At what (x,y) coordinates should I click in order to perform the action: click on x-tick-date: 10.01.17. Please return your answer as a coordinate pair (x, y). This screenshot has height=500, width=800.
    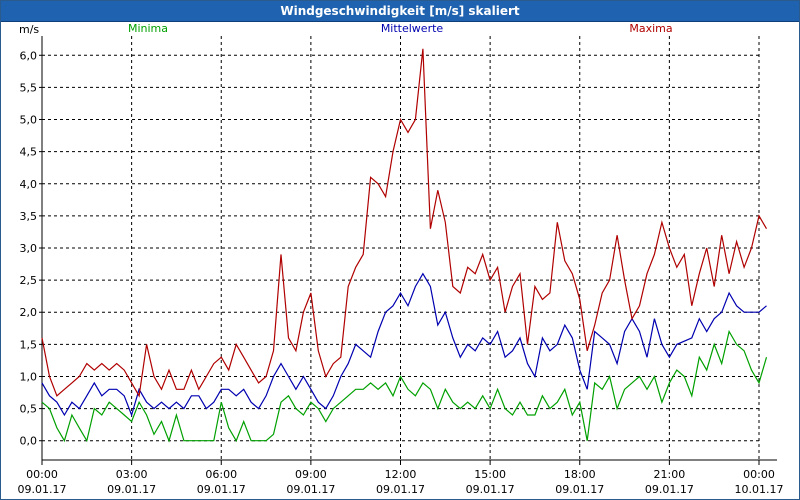
    Looking at the image, I should click on (759, 489).